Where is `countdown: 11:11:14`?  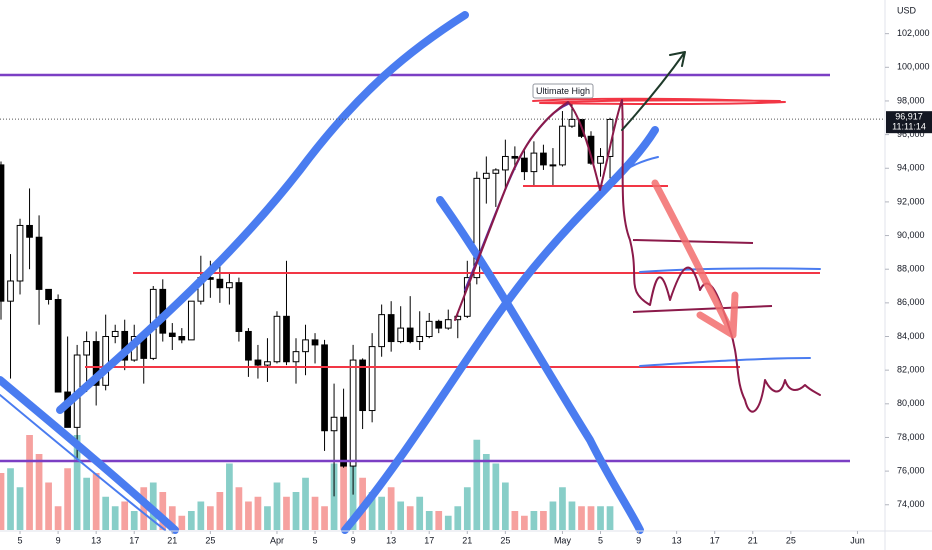 countdown: 11:11:14 is located at coordinates (909, 127).